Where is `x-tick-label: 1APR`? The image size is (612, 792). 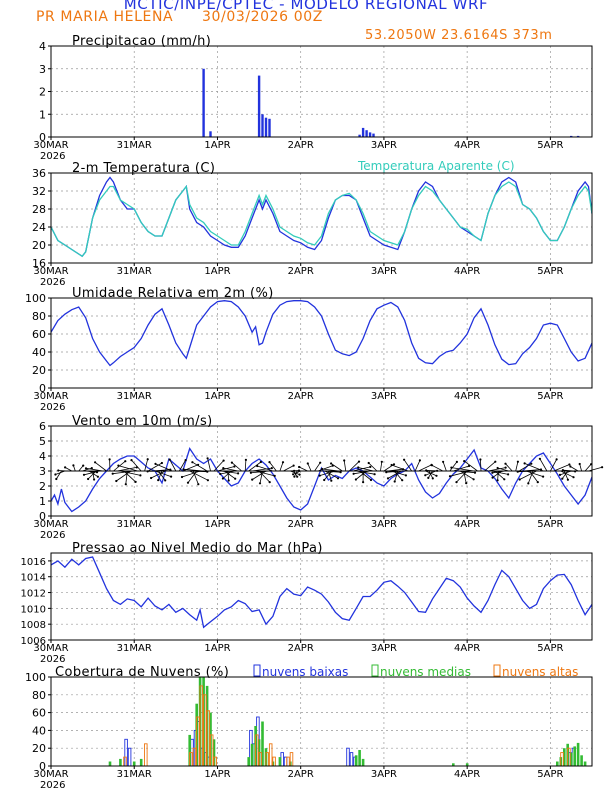 x-tick-label: 1APR is located at coordinates (217, 774).